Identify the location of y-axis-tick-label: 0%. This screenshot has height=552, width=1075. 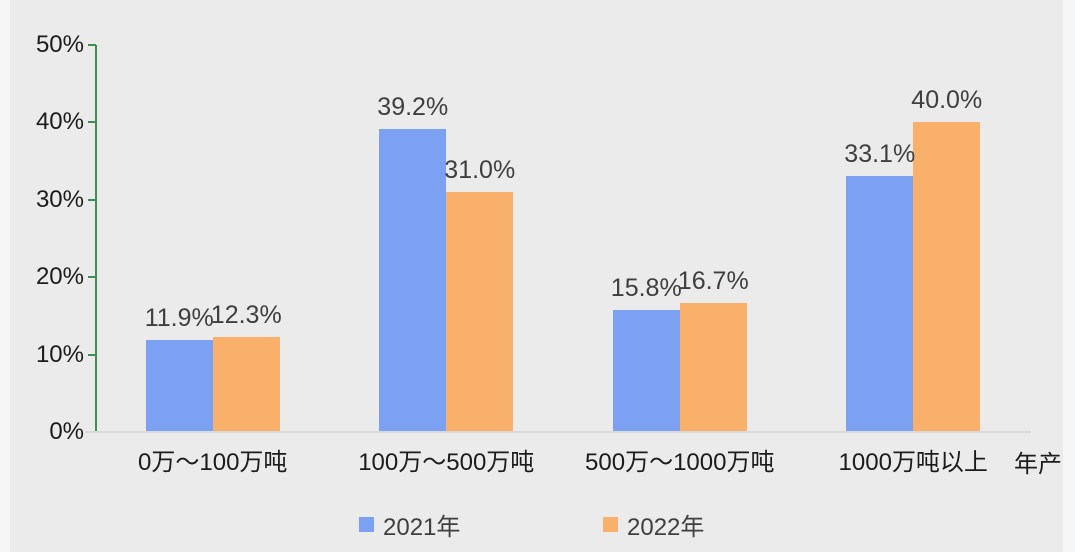
(66, 431).